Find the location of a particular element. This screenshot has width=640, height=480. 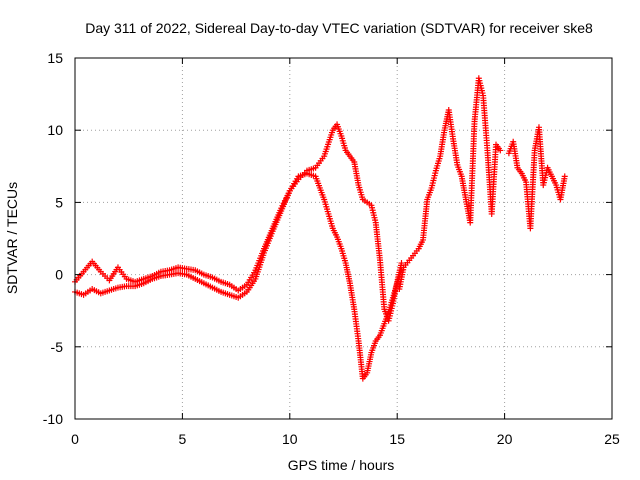

x-tick-label: 20 is located at coordinates (505, 439).